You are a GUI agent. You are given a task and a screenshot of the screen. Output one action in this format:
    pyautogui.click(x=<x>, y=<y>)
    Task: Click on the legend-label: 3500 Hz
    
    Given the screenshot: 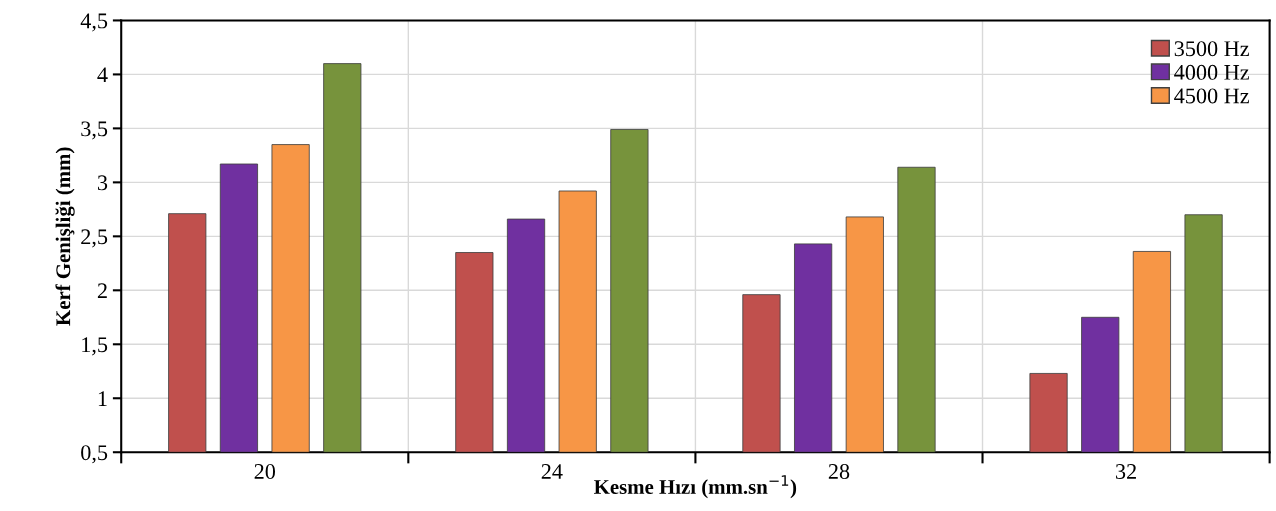 What is the action you would take?
    pyautogui.click(x=1211, y=49)
    